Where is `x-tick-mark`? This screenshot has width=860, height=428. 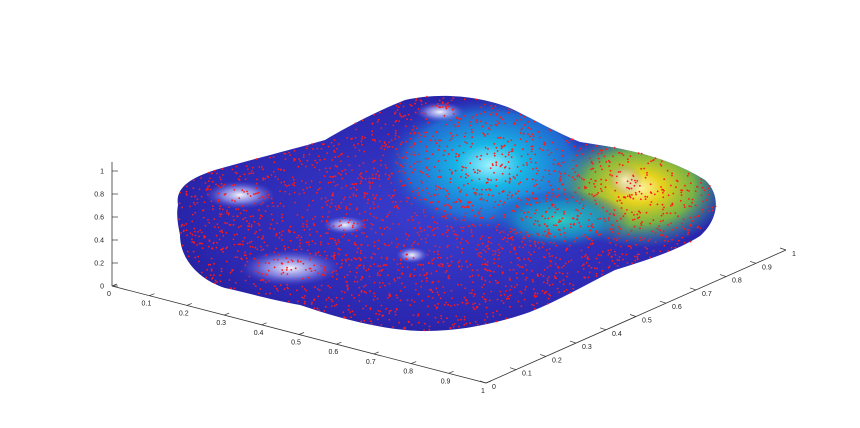
x-tick-mark is located at coordinates (227, 314).